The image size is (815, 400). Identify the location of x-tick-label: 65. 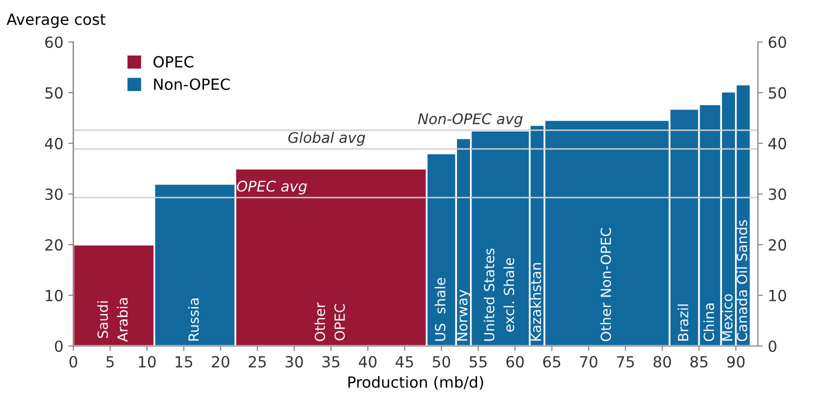
(551, 362).